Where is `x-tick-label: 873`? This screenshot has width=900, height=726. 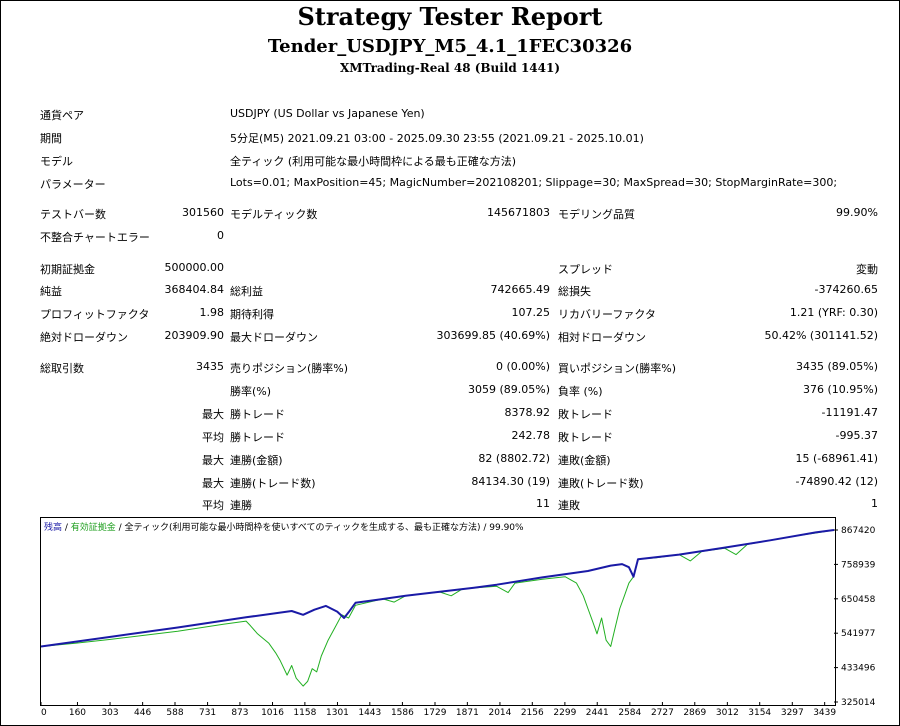
x-tick-label: 873 is located at coordinates (239, 713).